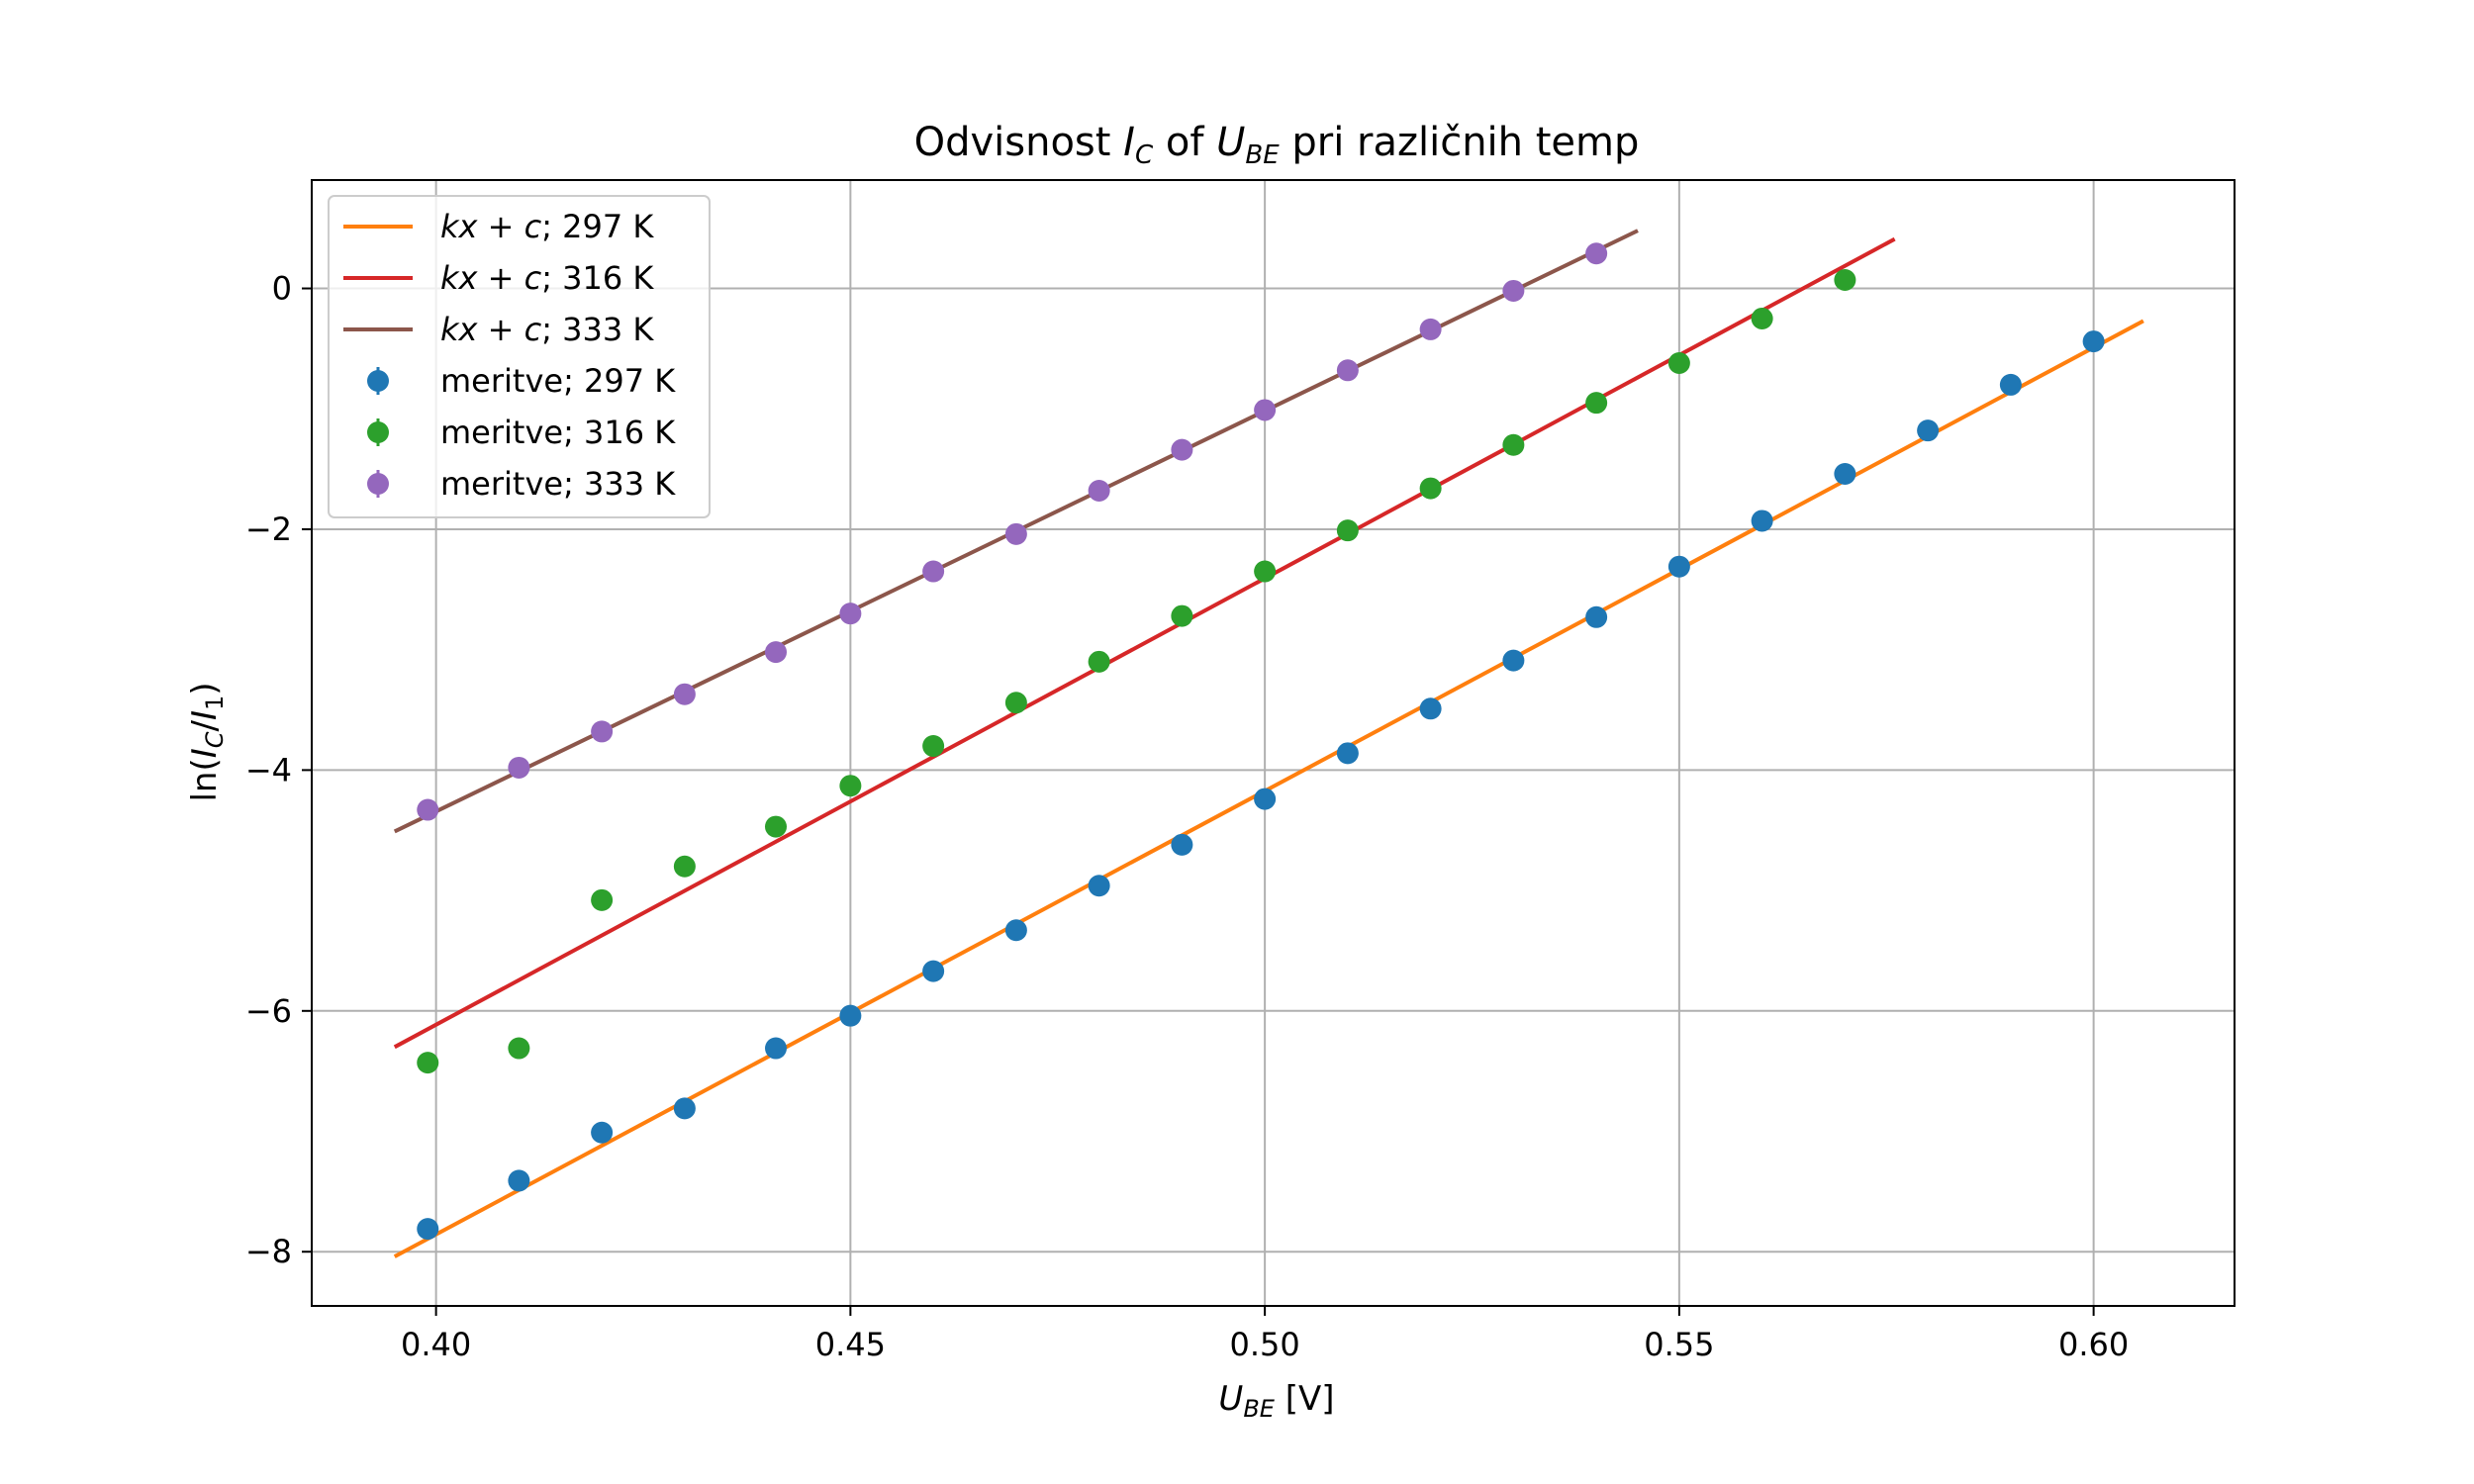 The width and height of the screenshot is (2474, 1484). I want to click on y-tick-label: −4, so click(269, 769).